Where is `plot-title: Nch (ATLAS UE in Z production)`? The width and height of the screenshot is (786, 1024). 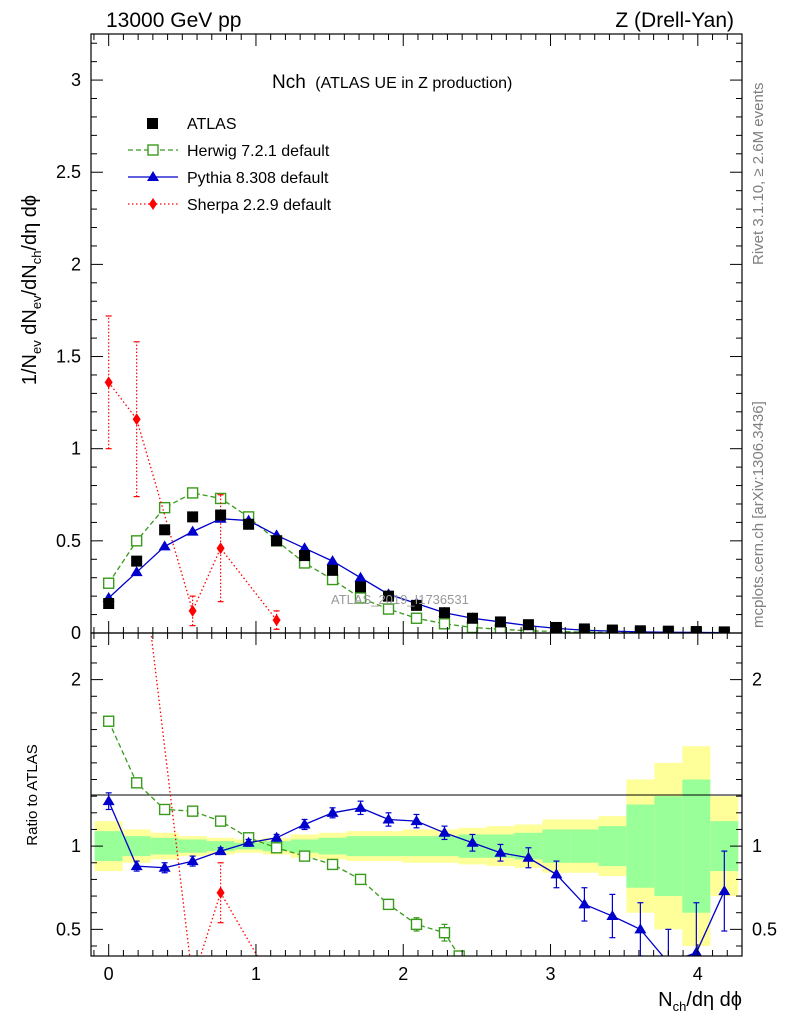 plot-title: Nch (ATLAS UE in Z production) is located at coordinates (392, 82).